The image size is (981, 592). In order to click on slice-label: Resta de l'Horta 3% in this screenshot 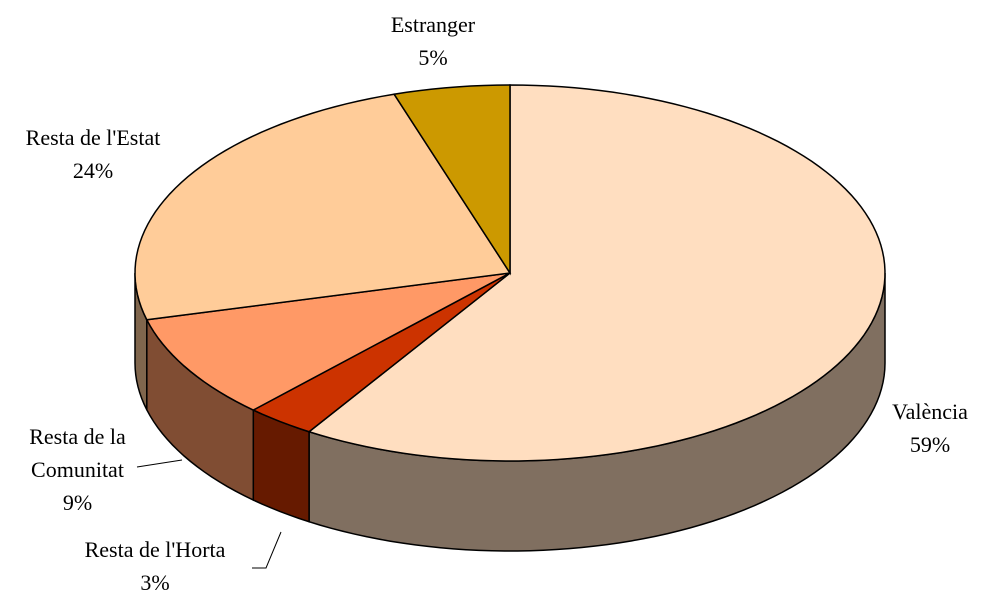, I will do `click(155, 562)`.